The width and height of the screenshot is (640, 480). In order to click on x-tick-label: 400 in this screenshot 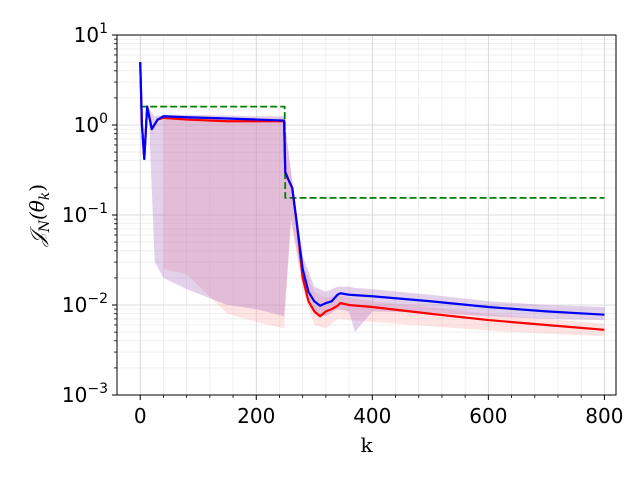, I will do `click(372, 416)`.